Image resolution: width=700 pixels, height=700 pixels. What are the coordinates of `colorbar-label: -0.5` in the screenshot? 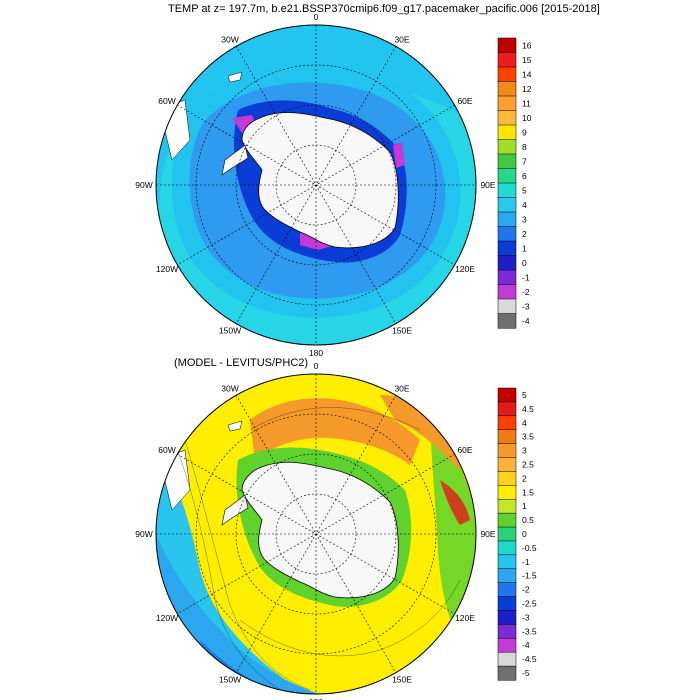 It's located at (529, 548).